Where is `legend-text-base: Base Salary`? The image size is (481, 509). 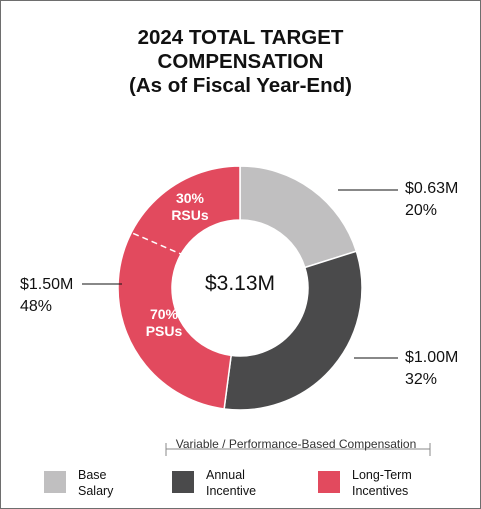
legend-text-base: Base Salary is located at coordinates (95, 483).